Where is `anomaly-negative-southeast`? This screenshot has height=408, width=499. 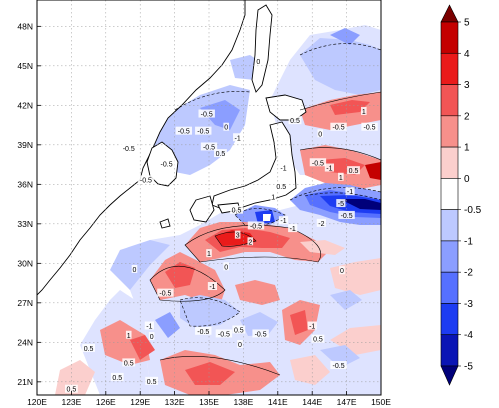
anomaly-negative-southeast is located at coordinates (340, 356).